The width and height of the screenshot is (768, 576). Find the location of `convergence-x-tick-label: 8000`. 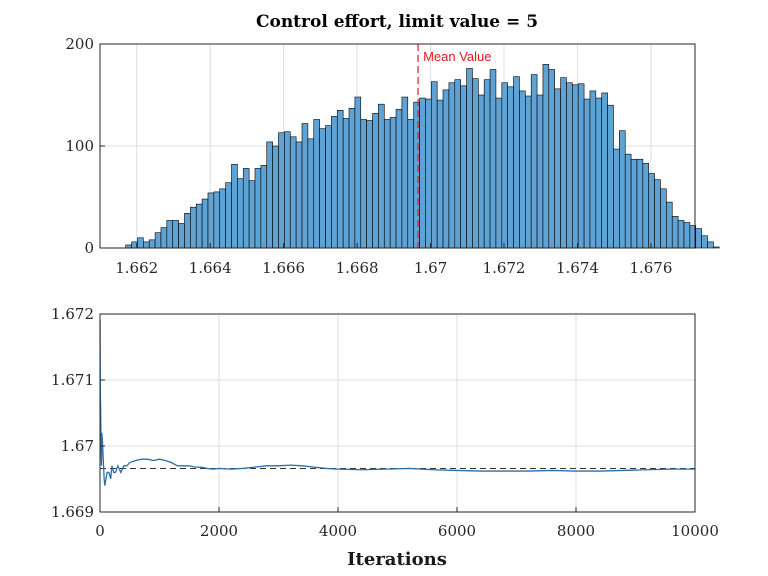

convergence-x-tick-label: 8000 is located at coordinates (576, 531).